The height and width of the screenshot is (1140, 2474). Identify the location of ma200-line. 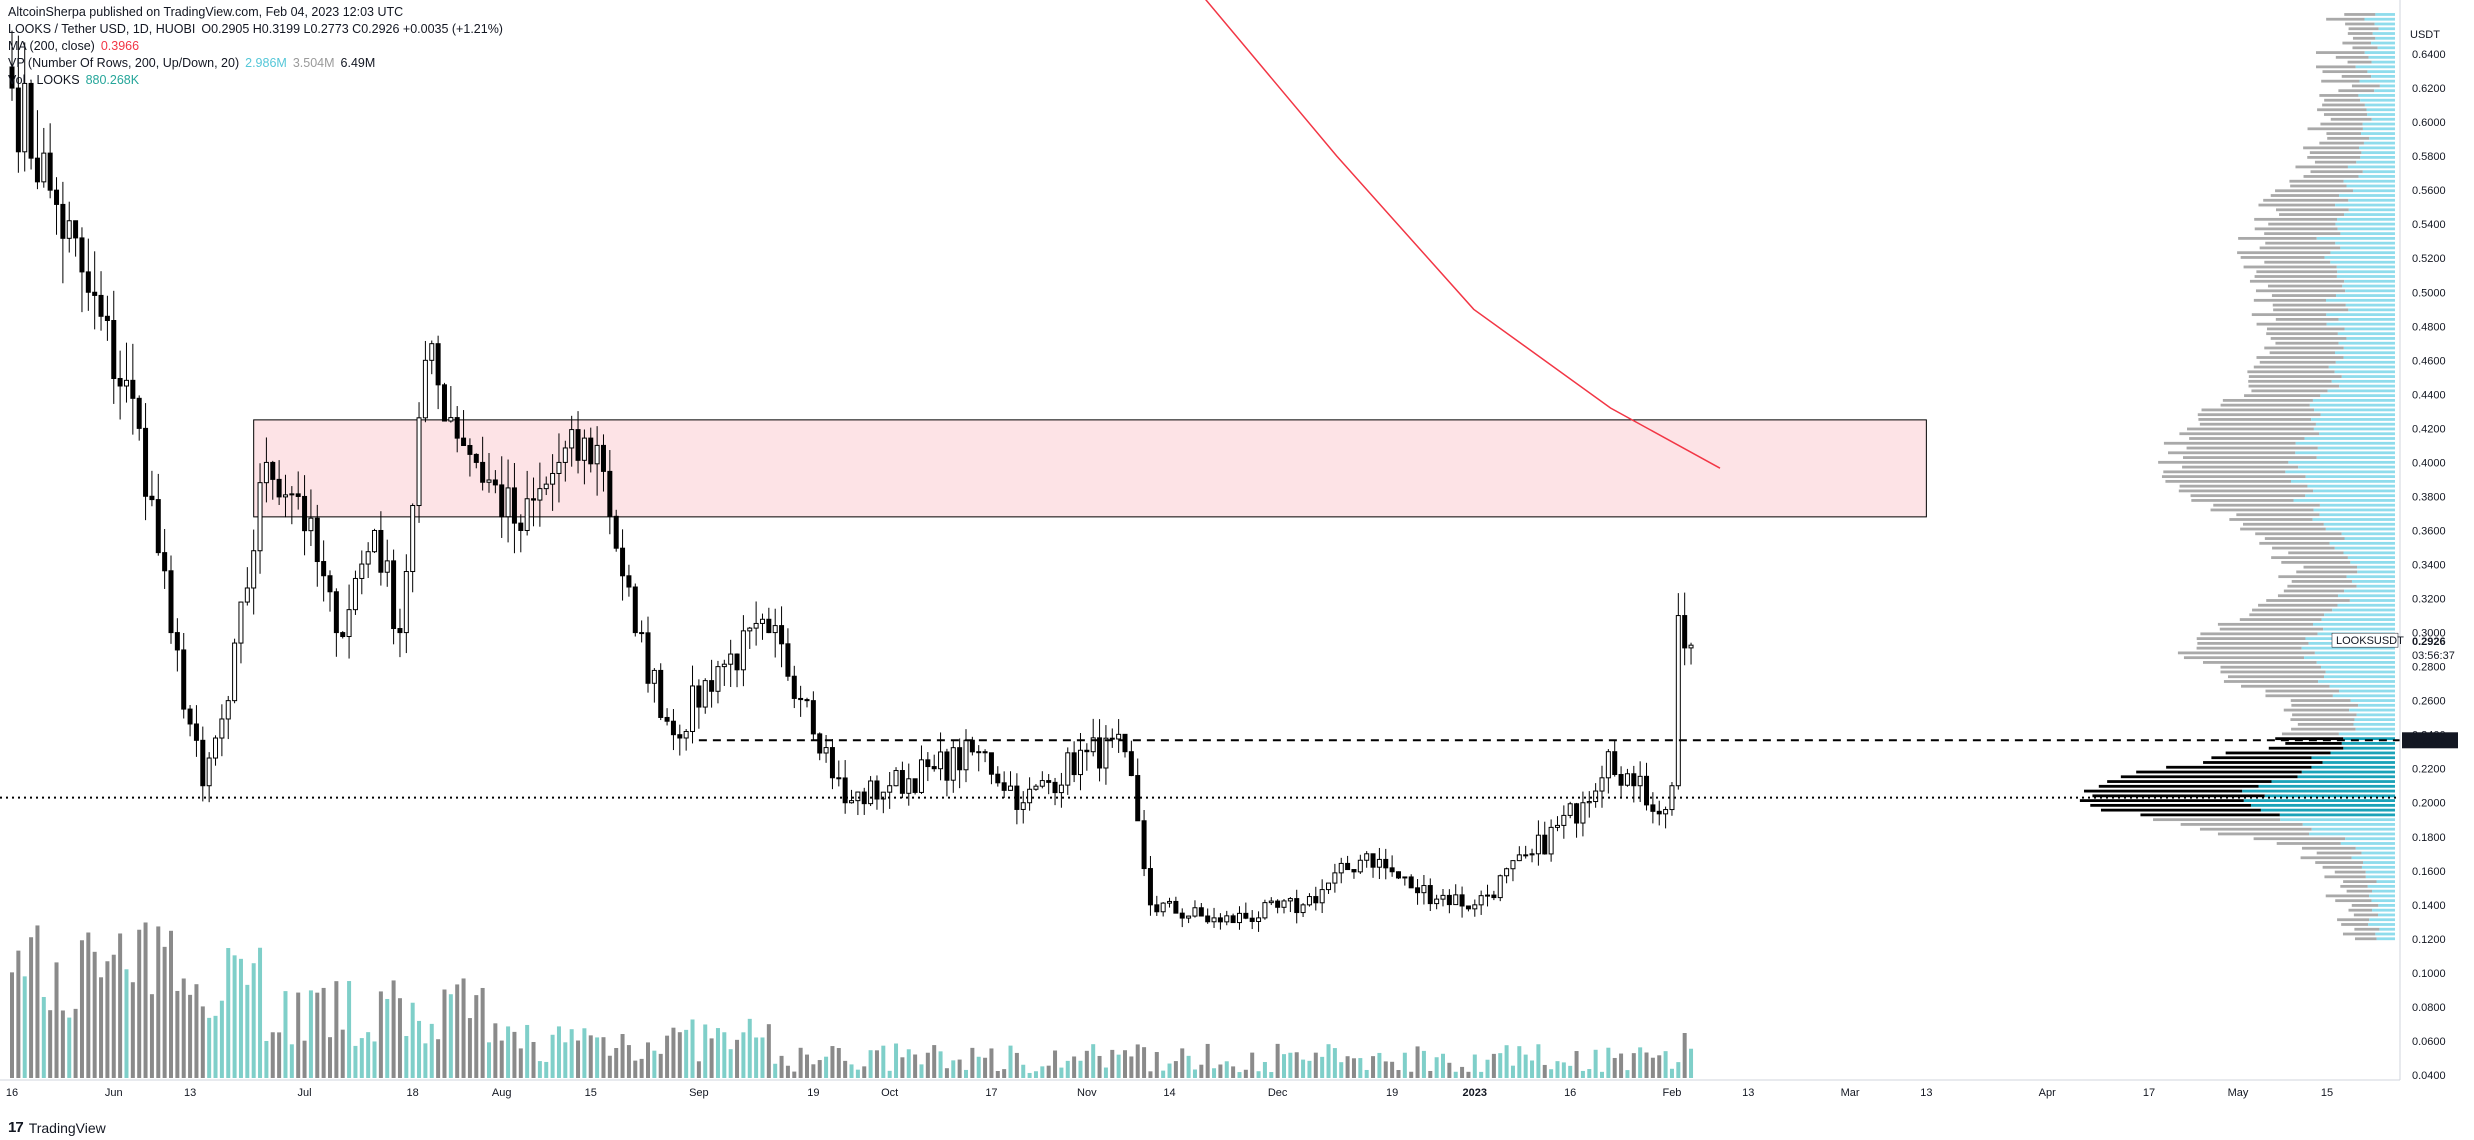
(1460, 234).